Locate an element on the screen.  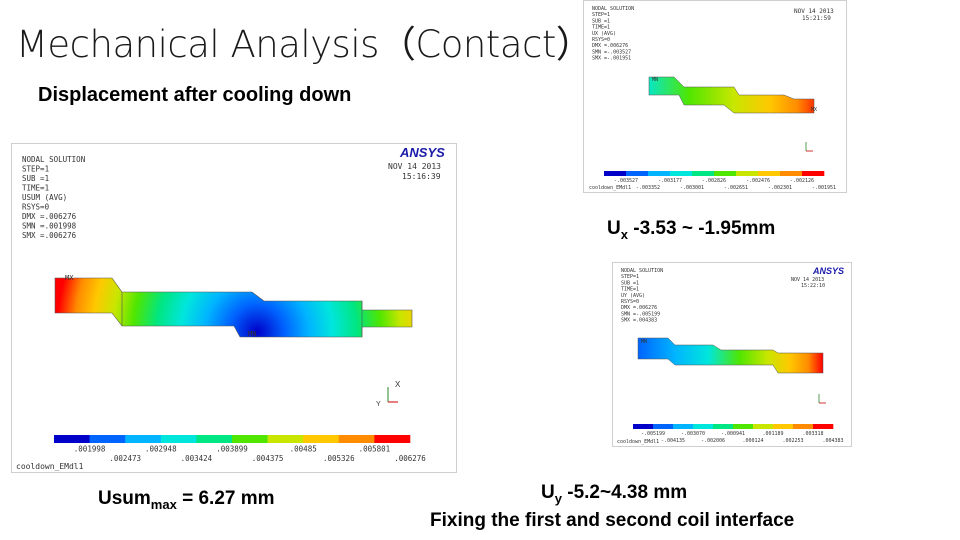
mn-marker: MN is located at coordinates (252, 334).